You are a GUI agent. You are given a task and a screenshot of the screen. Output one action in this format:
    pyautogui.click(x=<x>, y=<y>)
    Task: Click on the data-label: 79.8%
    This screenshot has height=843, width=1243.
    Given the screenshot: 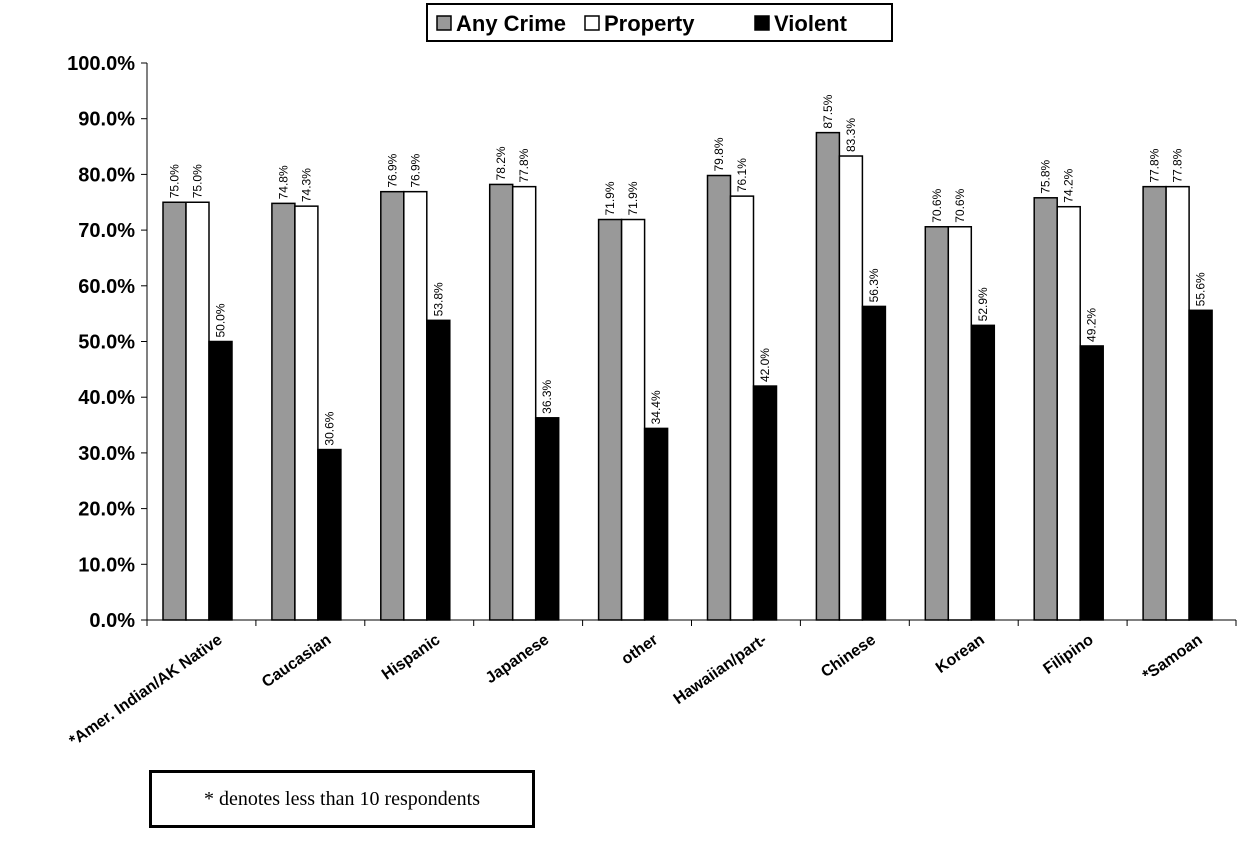 What is the action you would take?
    pyautogui.click(x=719, y=154)
    